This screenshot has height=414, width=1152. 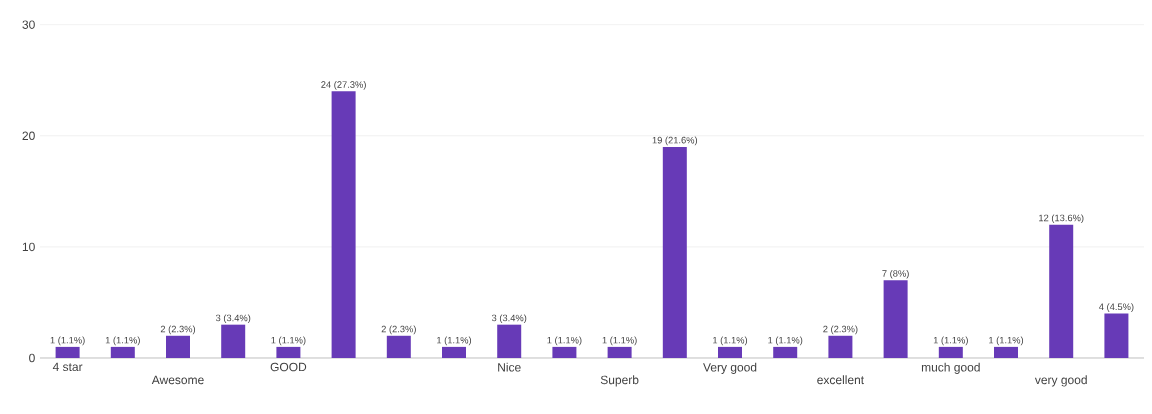 I want to click on x-tick-label: Superb, so click(x=619, y=381).